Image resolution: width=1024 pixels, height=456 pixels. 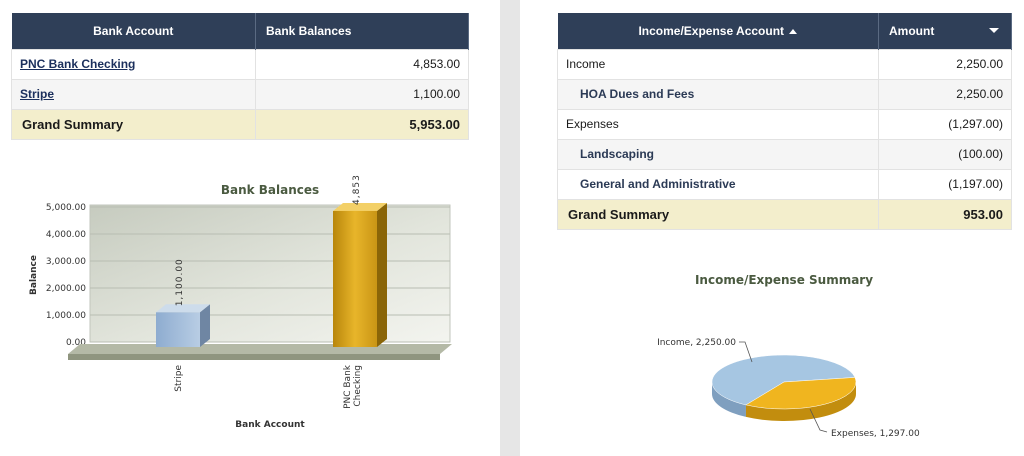 What do you see at coordinates (254, 357) in the screenshot?
I see `chart-floor-front` at bounding box center [254, 357].